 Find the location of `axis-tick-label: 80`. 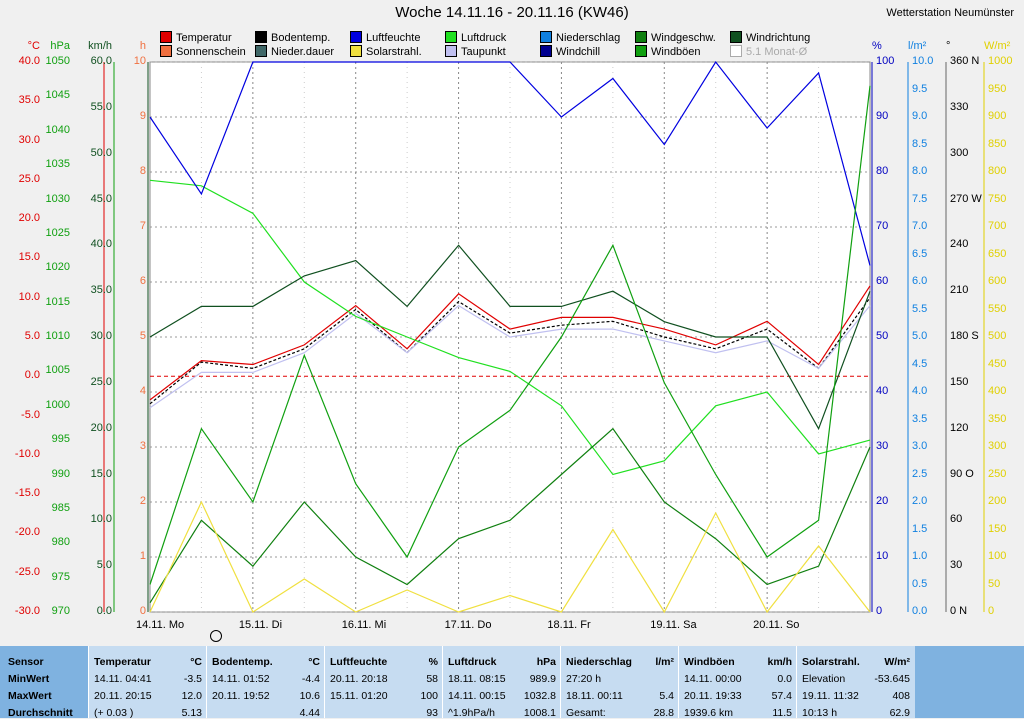

axis-tick-label: 80 is located at coordinates (882, 171).